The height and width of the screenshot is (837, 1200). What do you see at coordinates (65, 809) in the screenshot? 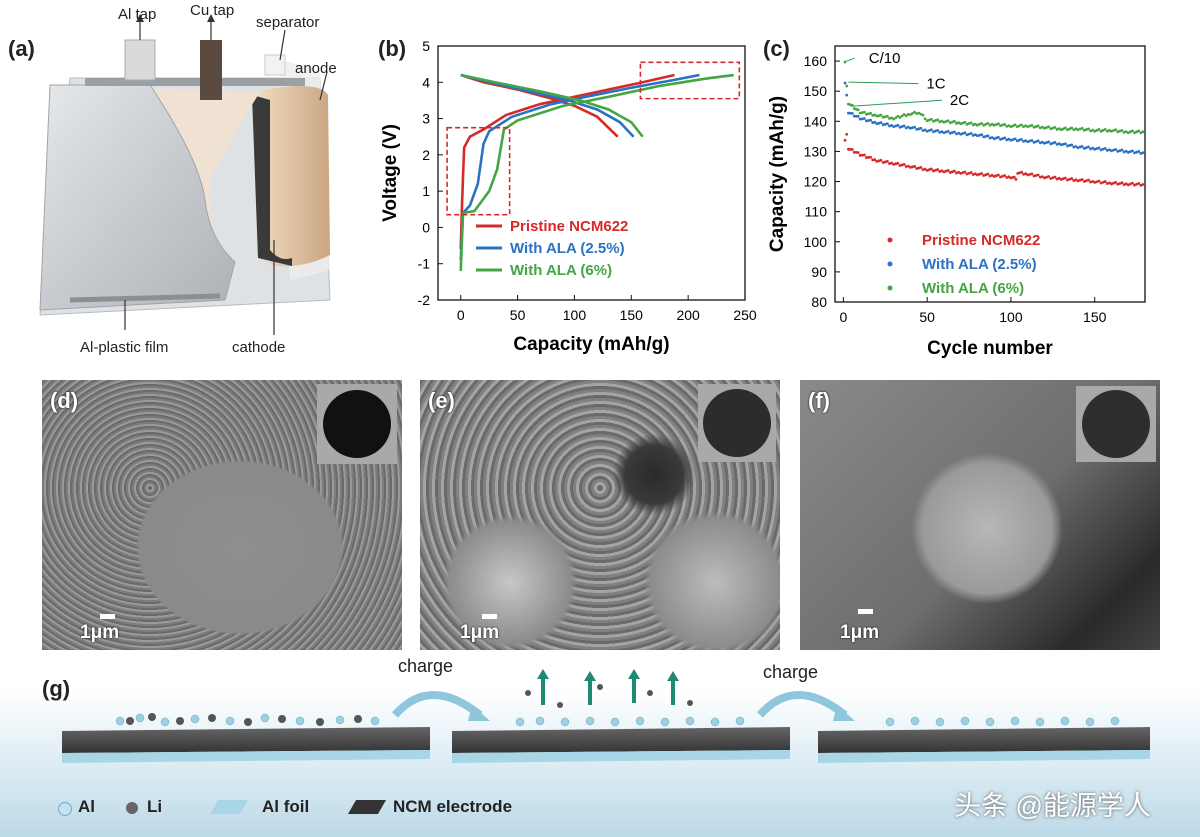
I see `legend-al-icon` at bounding box center [65, 809].